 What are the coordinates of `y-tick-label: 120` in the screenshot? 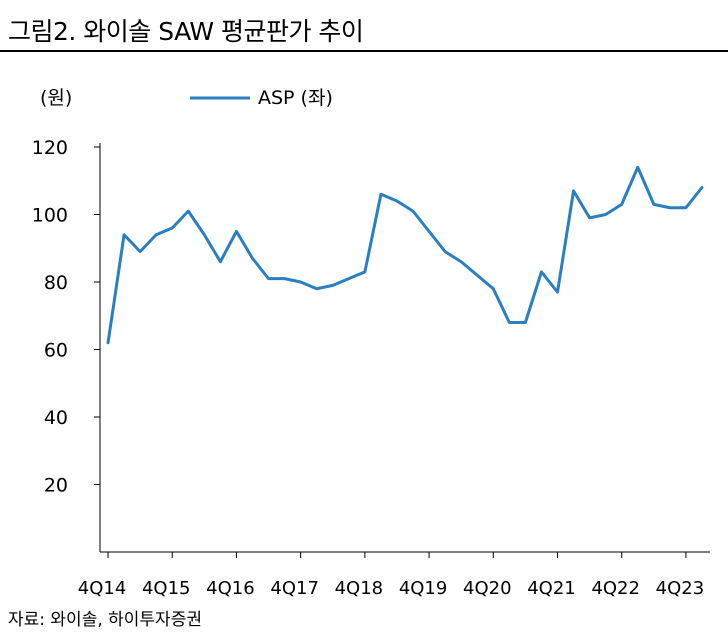 It's located at (50, 148).